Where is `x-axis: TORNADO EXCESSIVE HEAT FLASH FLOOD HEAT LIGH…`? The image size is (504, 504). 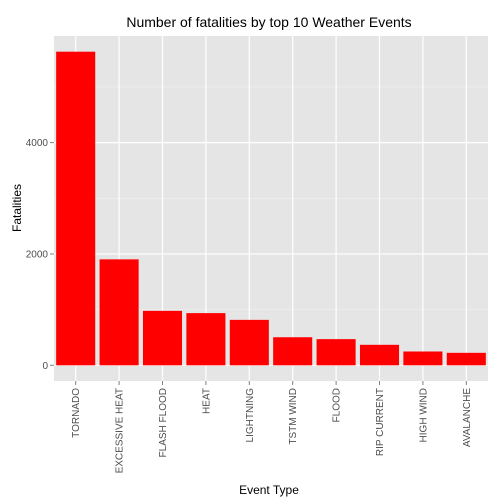 x-axis: TORNADO EXCESSIVE HEAT FLASH FLOOD HEAT LIGH… is located at coordinates (272, 427).